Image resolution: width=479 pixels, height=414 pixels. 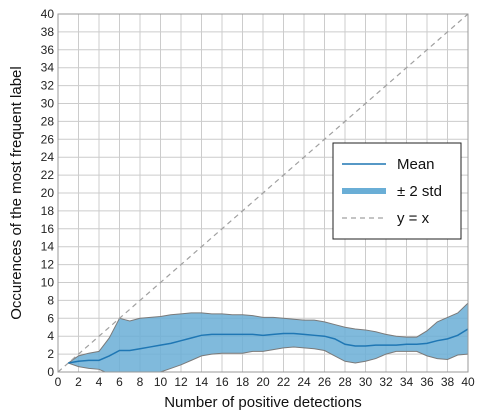 What do you see at coordinates (48, 229) in the screenshot?
I see `y-tick-label: 16` at bounding box center [48, 229].